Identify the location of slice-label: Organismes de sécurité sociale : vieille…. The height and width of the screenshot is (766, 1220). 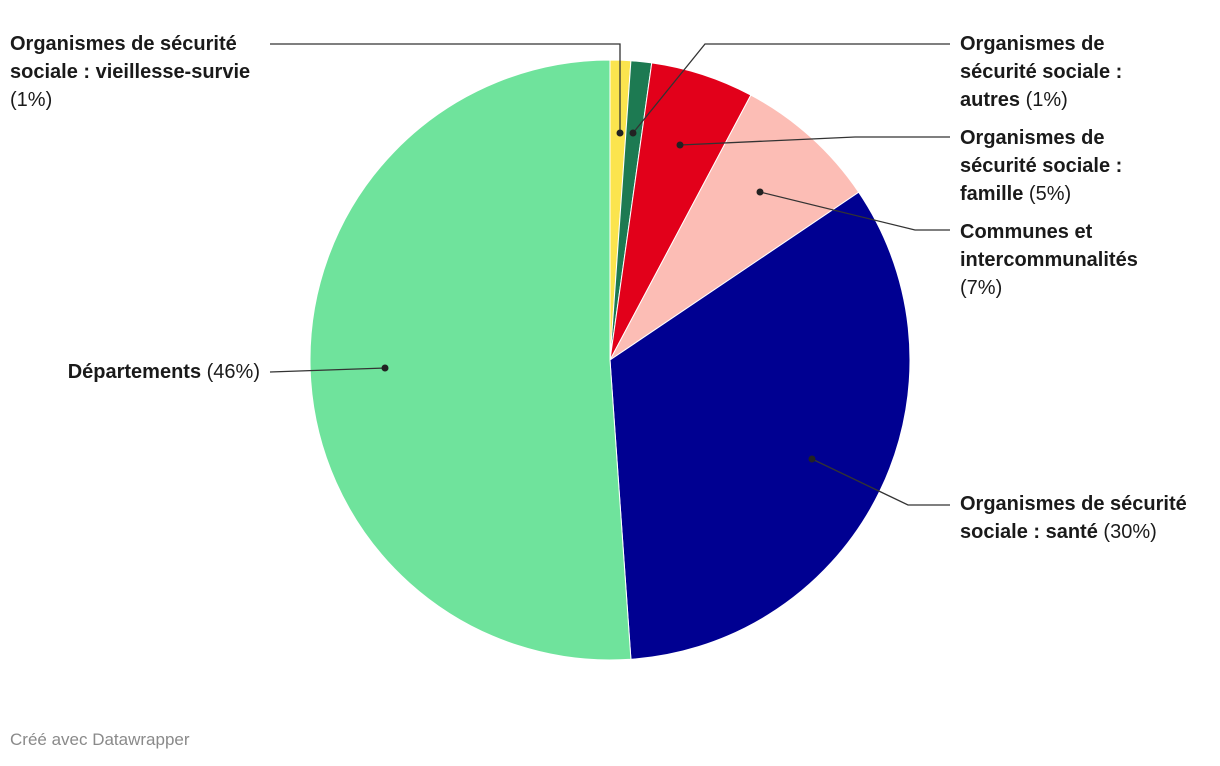
(132, 72).